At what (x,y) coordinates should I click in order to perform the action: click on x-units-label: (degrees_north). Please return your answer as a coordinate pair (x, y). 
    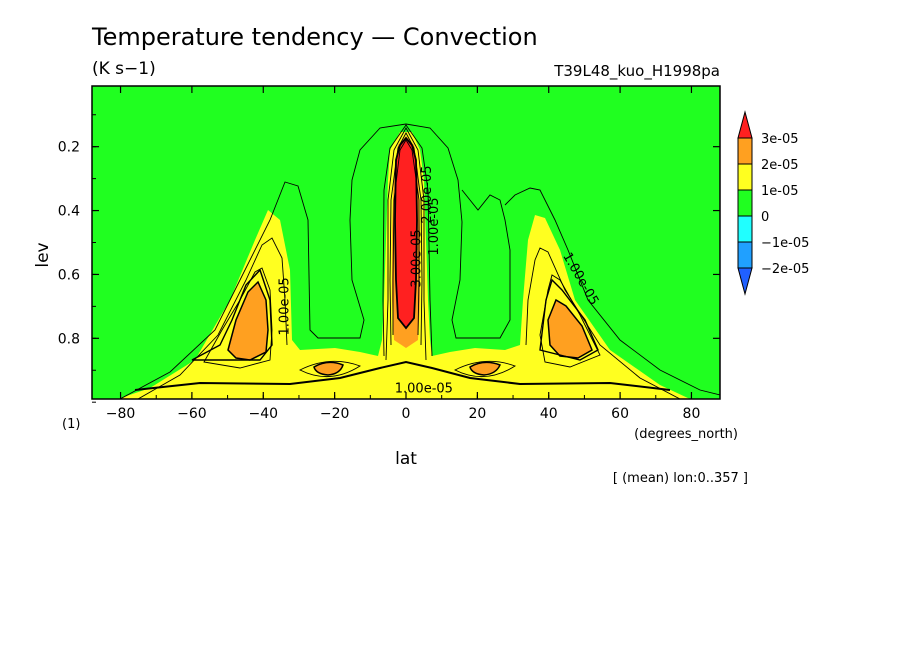
    Looking at the image, I should click on (686, 434).